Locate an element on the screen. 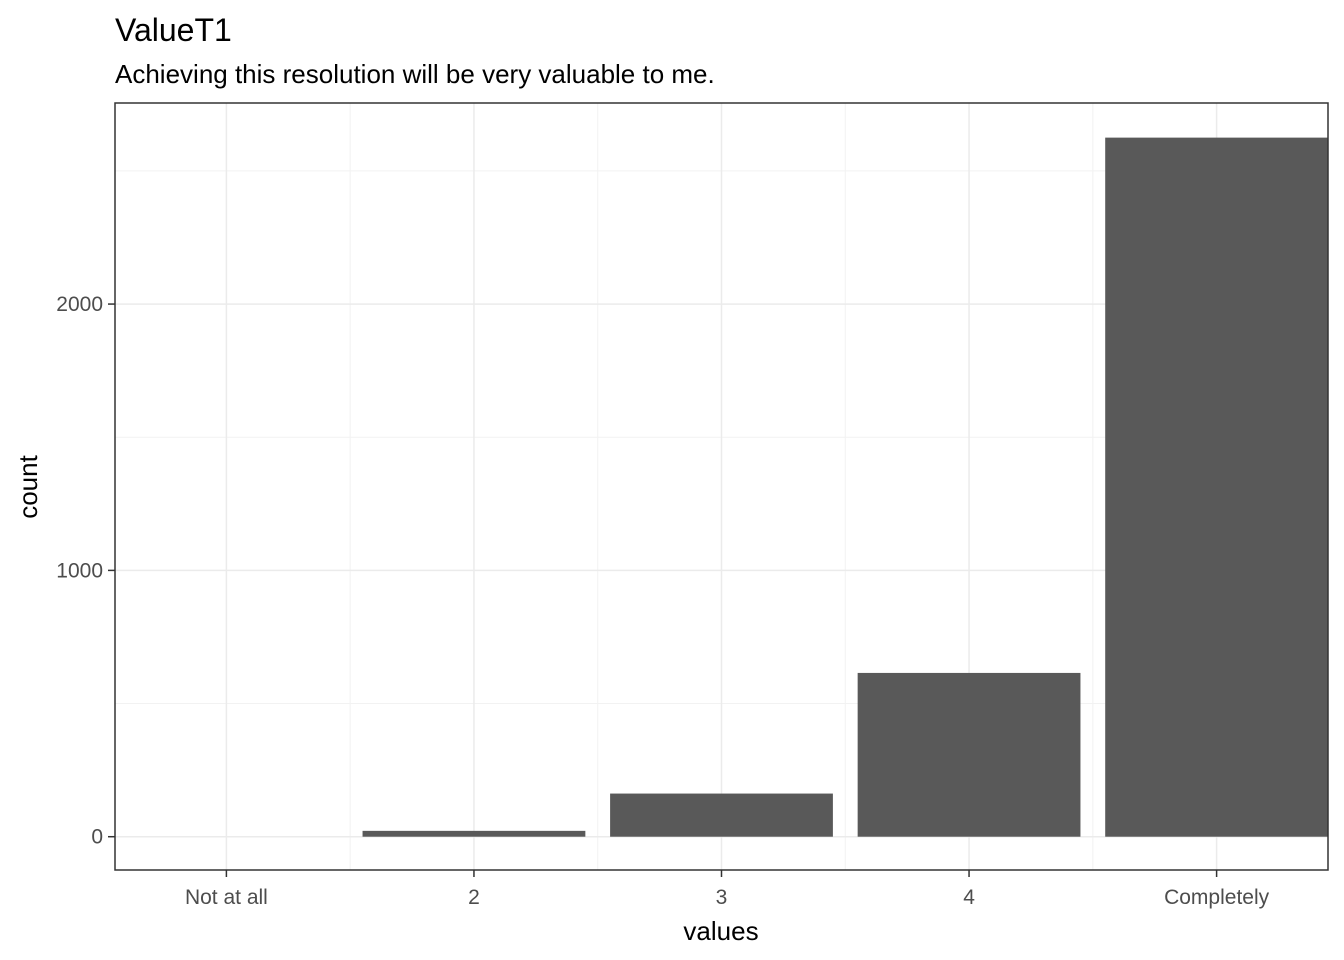 Image resolution: width=1344 pixels, height=960 pixels. x-tick-label: 2 is located at coordinates (474, 897).